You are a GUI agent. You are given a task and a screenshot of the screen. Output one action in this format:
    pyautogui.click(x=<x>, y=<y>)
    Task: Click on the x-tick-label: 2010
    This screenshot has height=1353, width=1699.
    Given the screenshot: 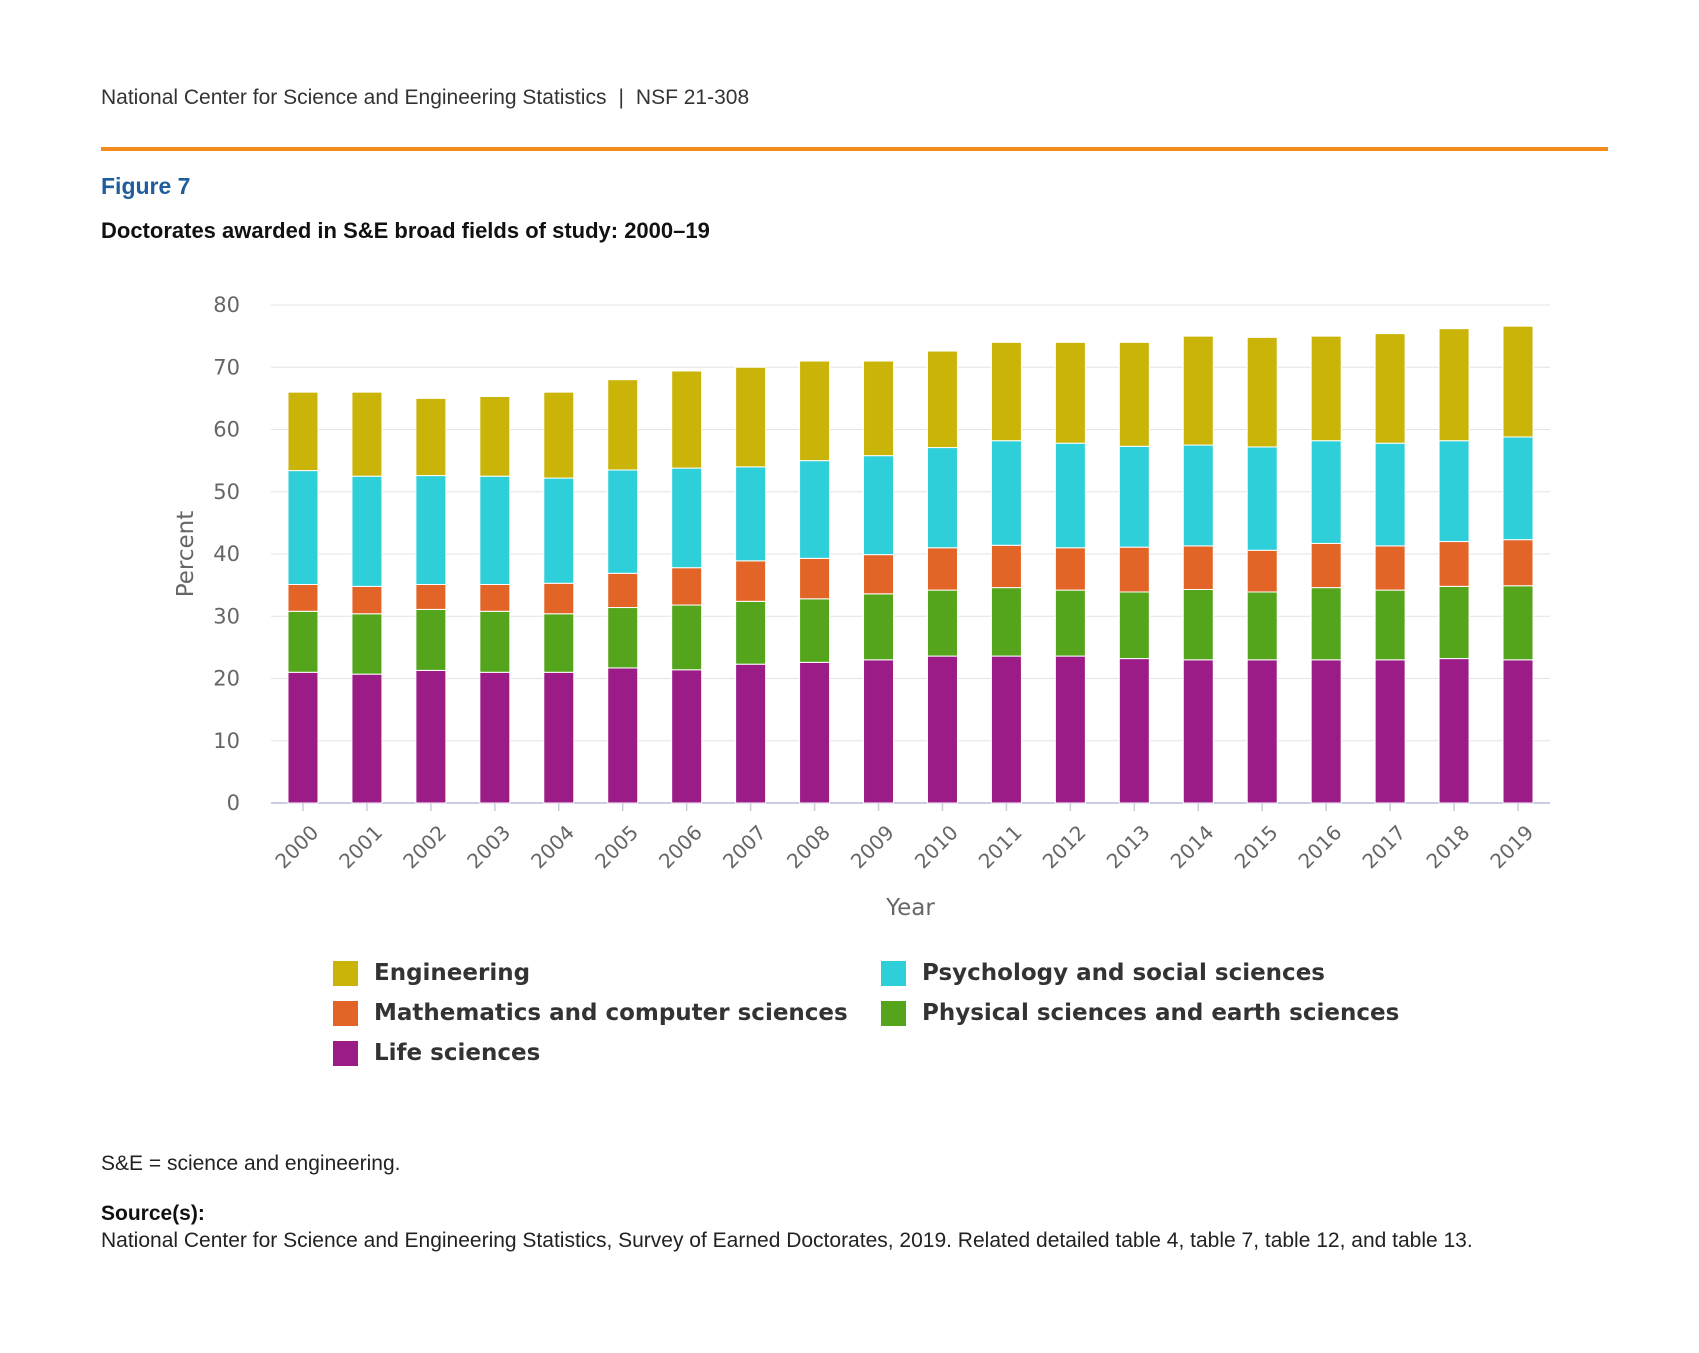 What is the action you would take?
    pyautogui.click(x=936, y=846)
    